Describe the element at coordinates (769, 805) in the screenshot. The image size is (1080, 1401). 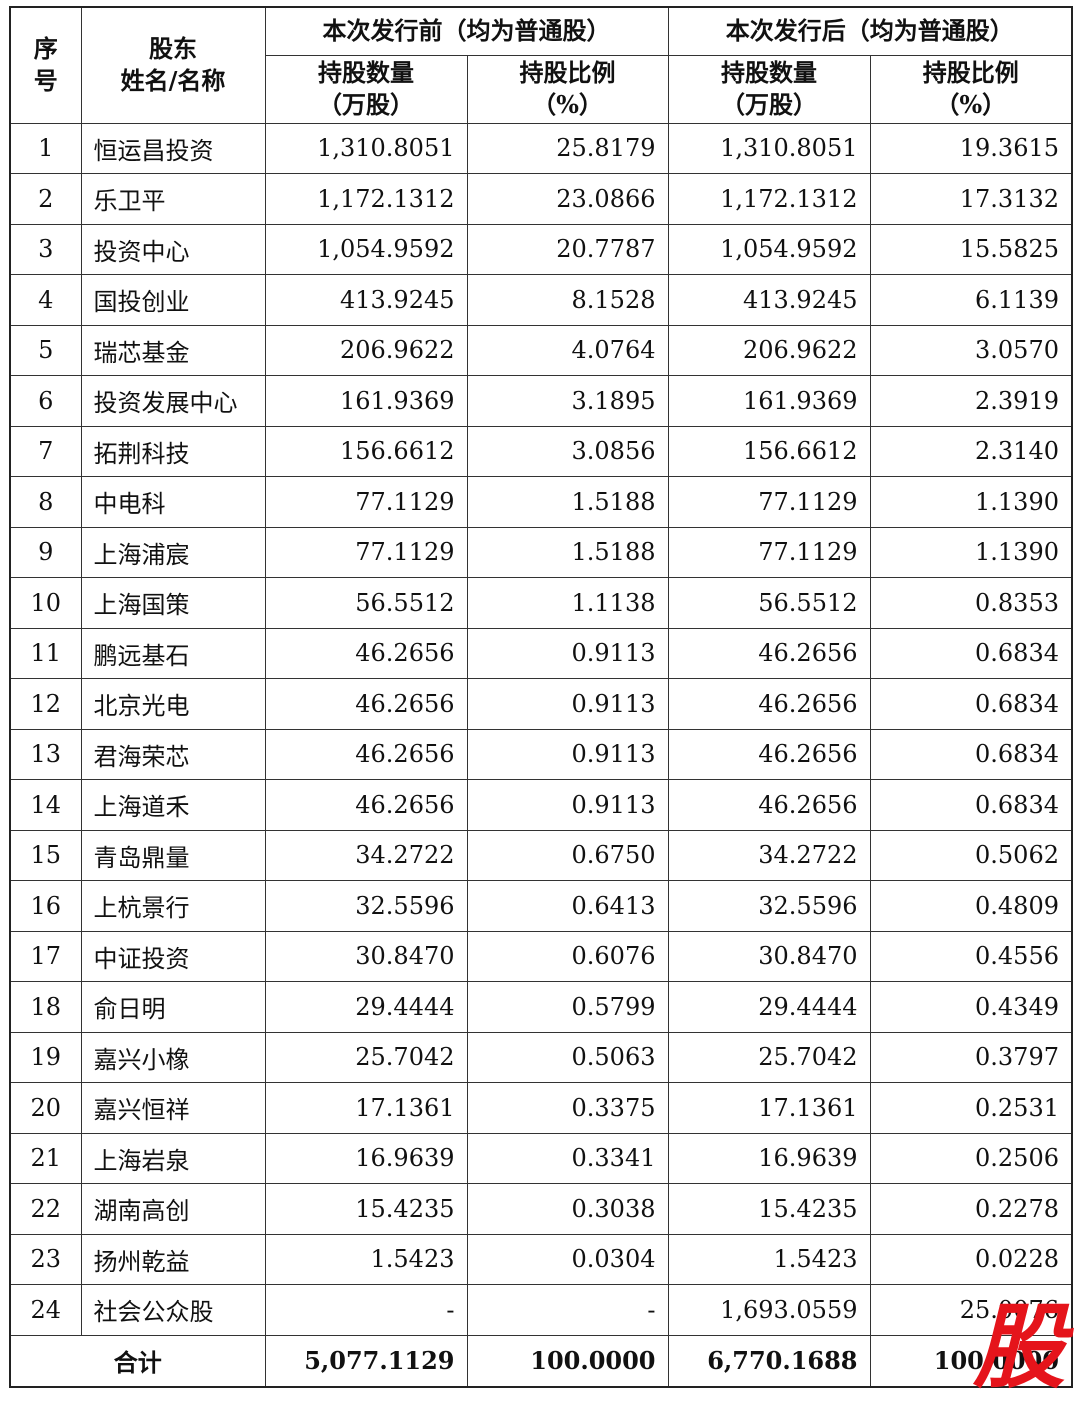
I see `after-shares: 46.2656` at that location.